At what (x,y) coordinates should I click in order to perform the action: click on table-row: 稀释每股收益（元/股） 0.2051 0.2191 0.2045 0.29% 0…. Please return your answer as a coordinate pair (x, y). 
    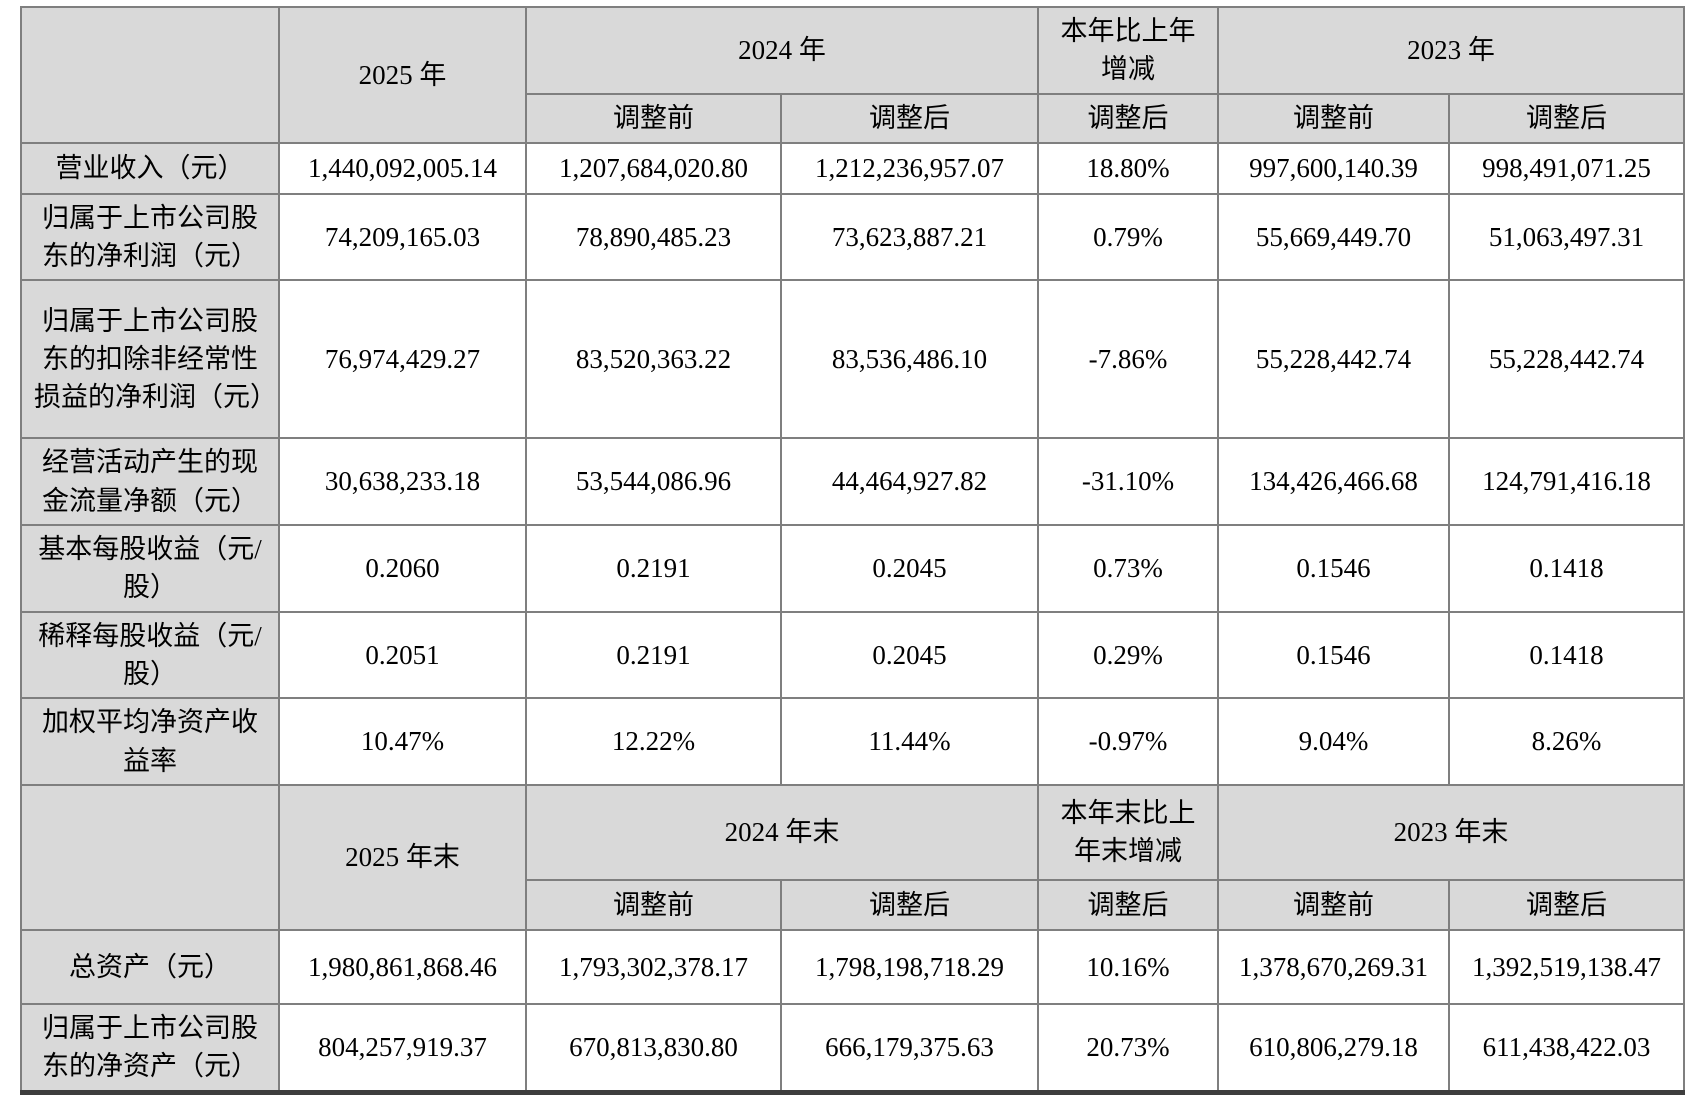
    Looking at the image, I should click on (852, 655).